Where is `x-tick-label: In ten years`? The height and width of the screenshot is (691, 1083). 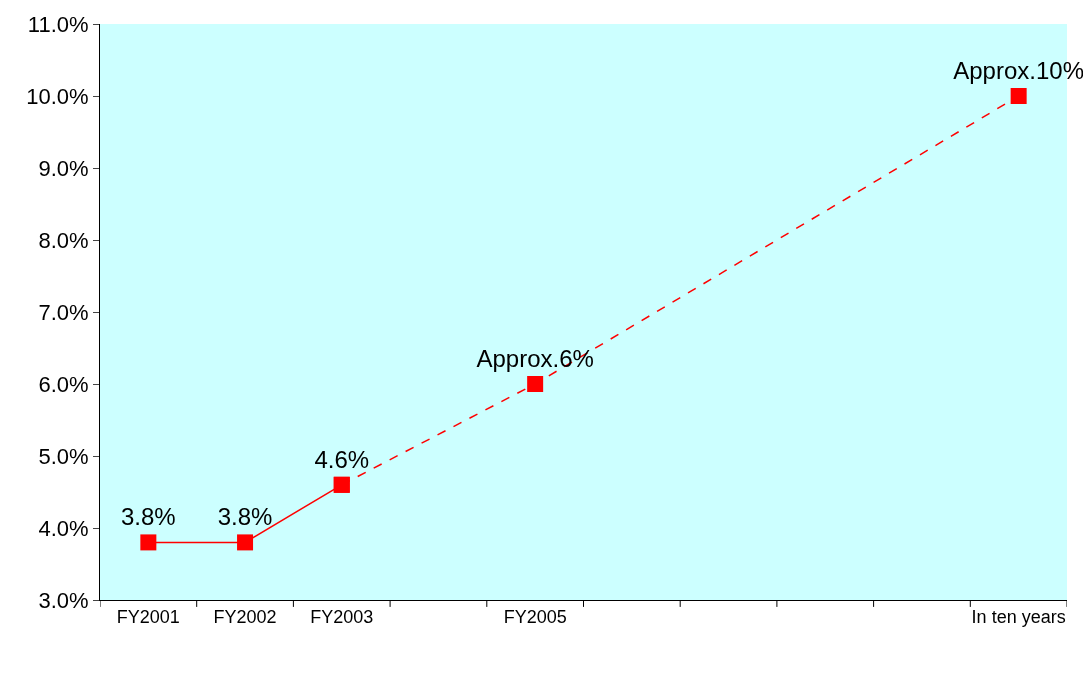
x-tick-label: In ten years is located at coordinates (1018, 616).